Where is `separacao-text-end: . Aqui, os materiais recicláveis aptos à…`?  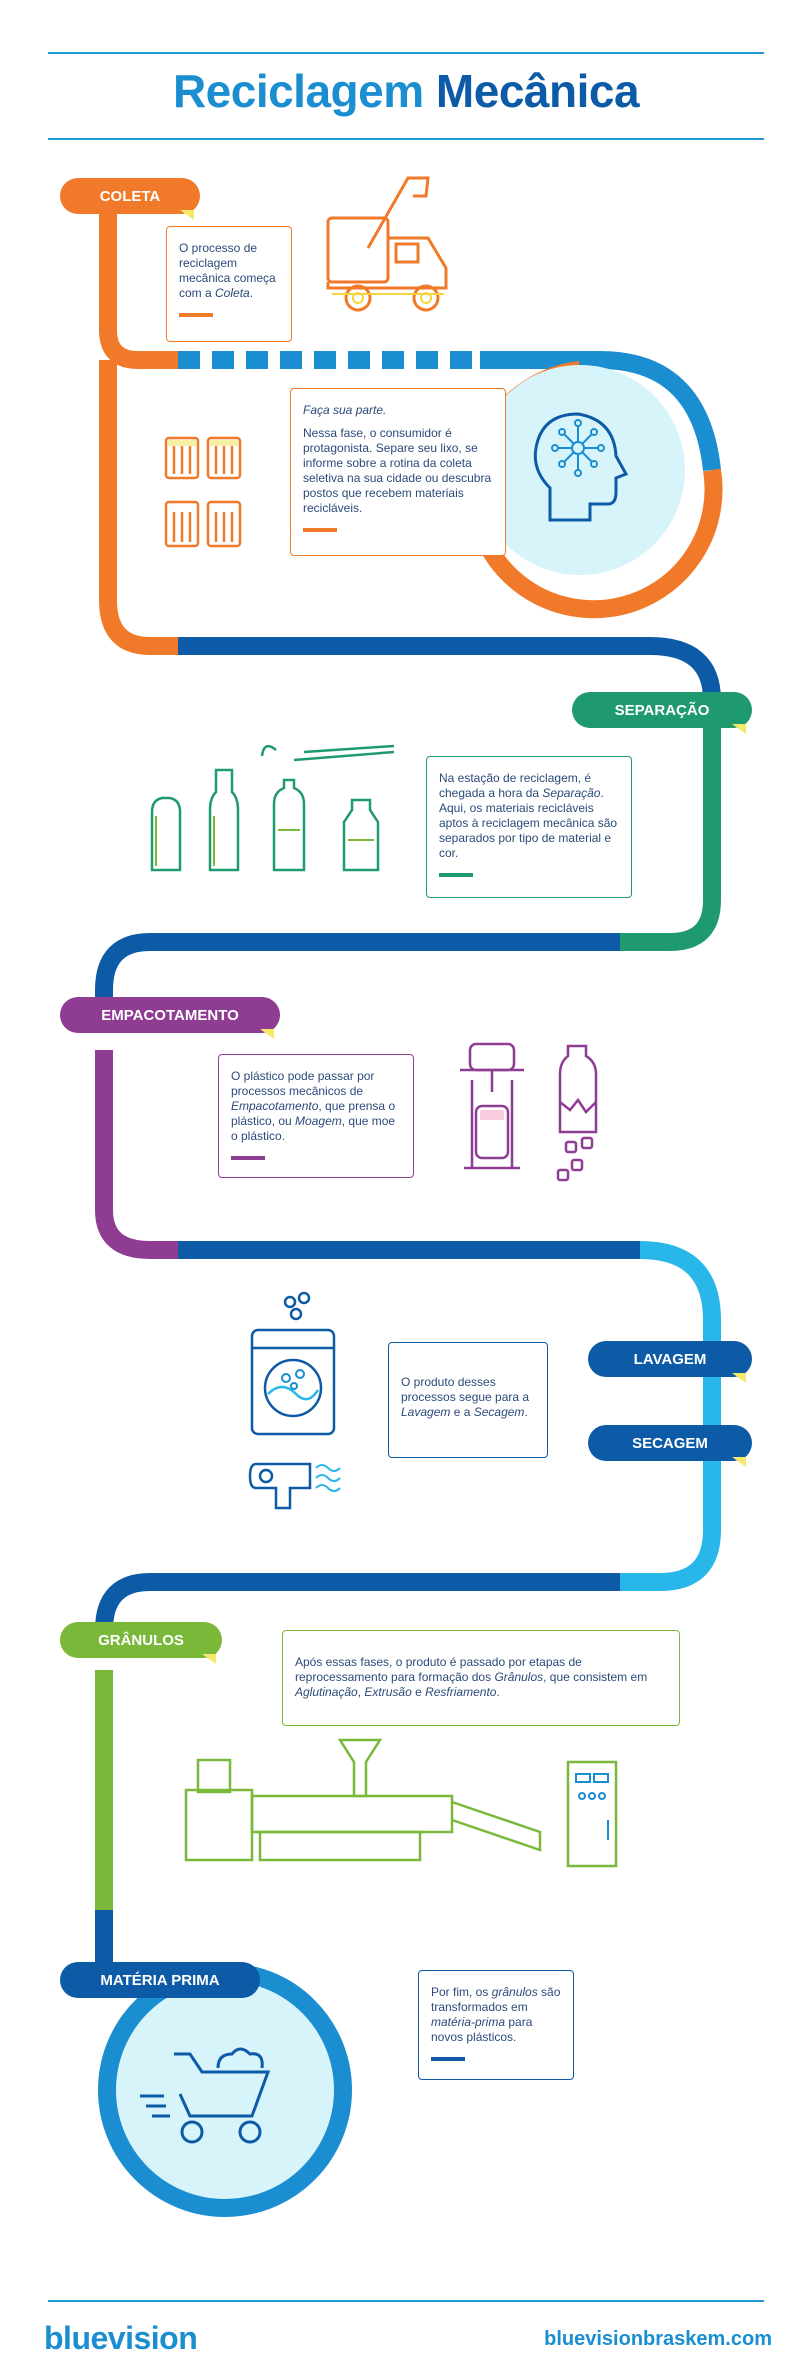
separacao-text-end: . Aqui, os materiais recicláveis aptos à… is located at coordinates (528, 823).